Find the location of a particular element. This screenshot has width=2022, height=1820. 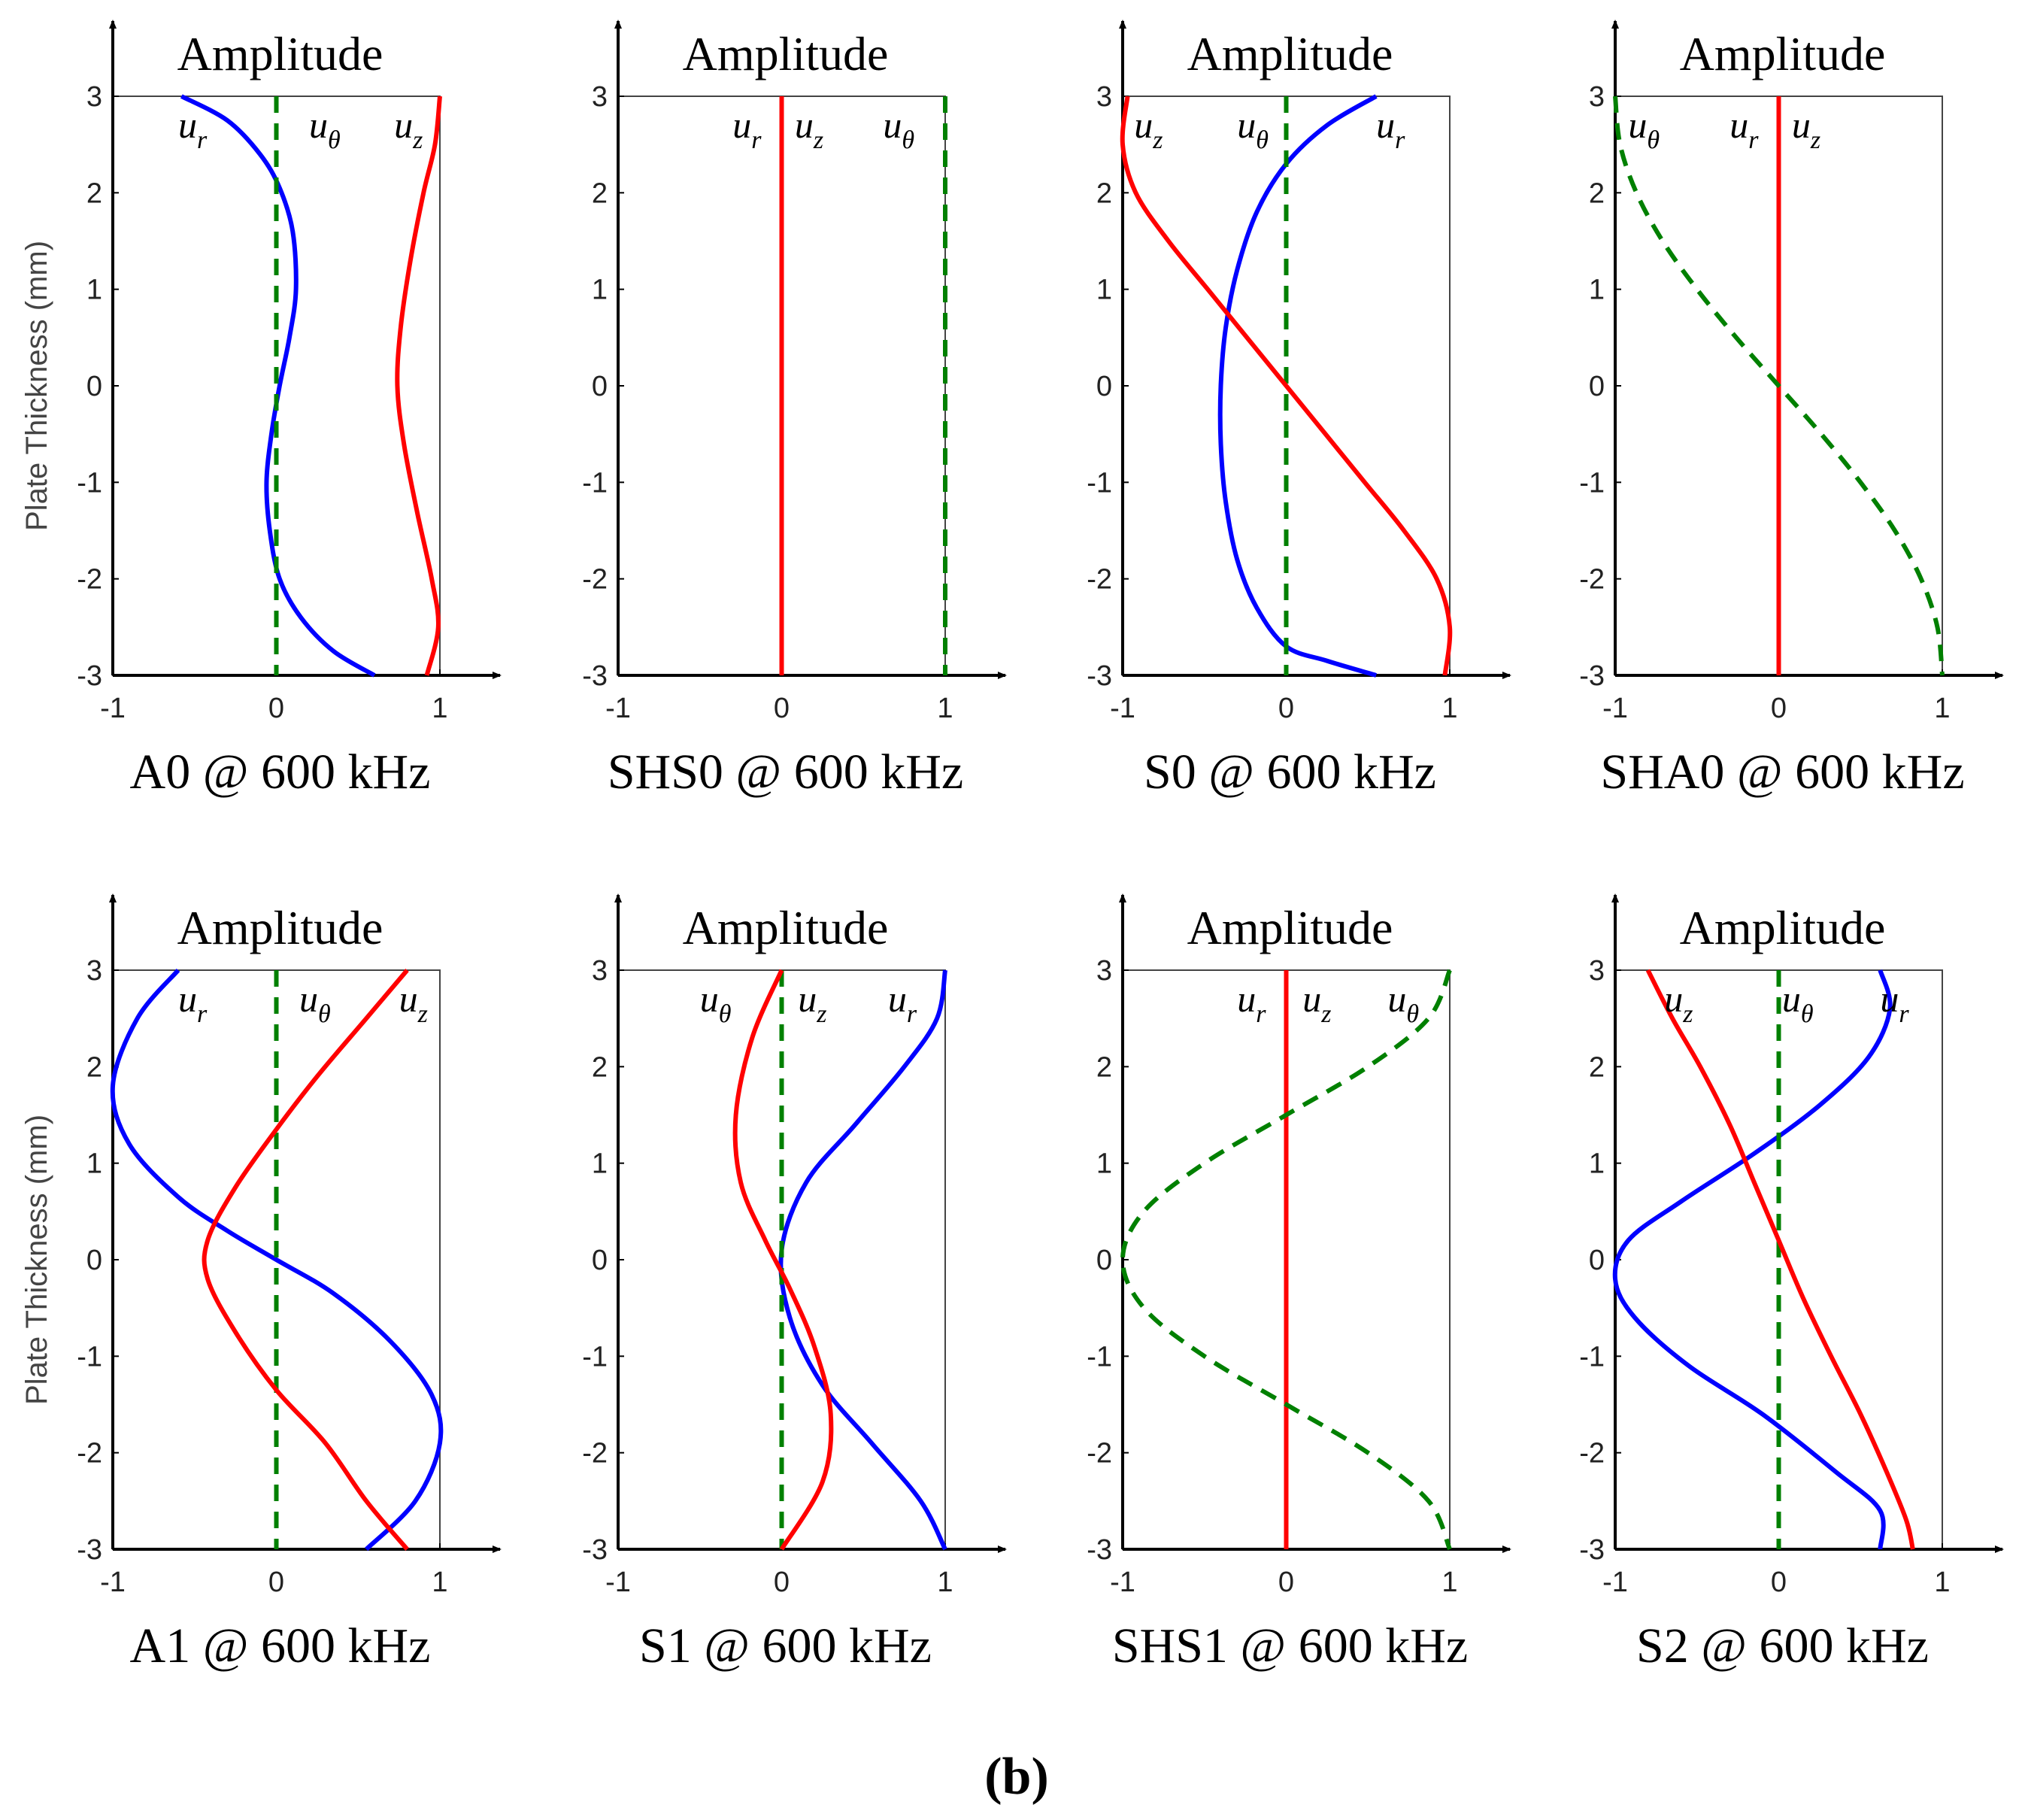

panel-caption: A0 @ 600 kHz is located at coordinates (280, 772).